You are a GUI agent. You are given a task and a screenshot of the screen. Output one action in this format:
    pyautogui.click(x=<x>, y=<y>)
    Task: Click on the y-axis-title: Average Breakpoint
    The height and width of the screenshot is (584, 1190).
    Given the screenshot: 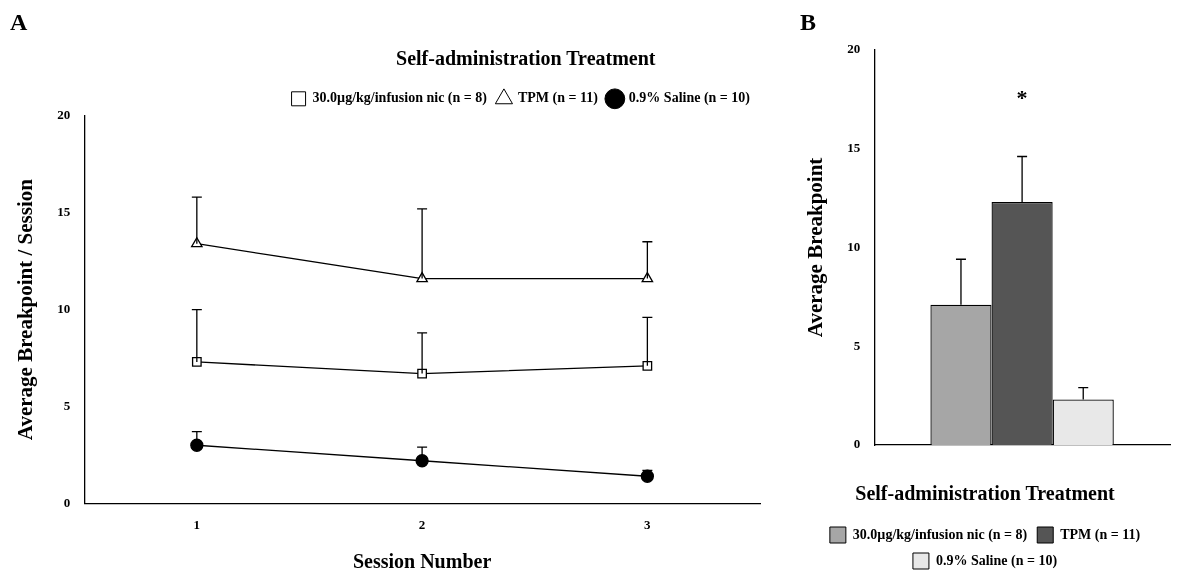 What is the action you would take?
    pyautogui.click(x=815, y=247)
    